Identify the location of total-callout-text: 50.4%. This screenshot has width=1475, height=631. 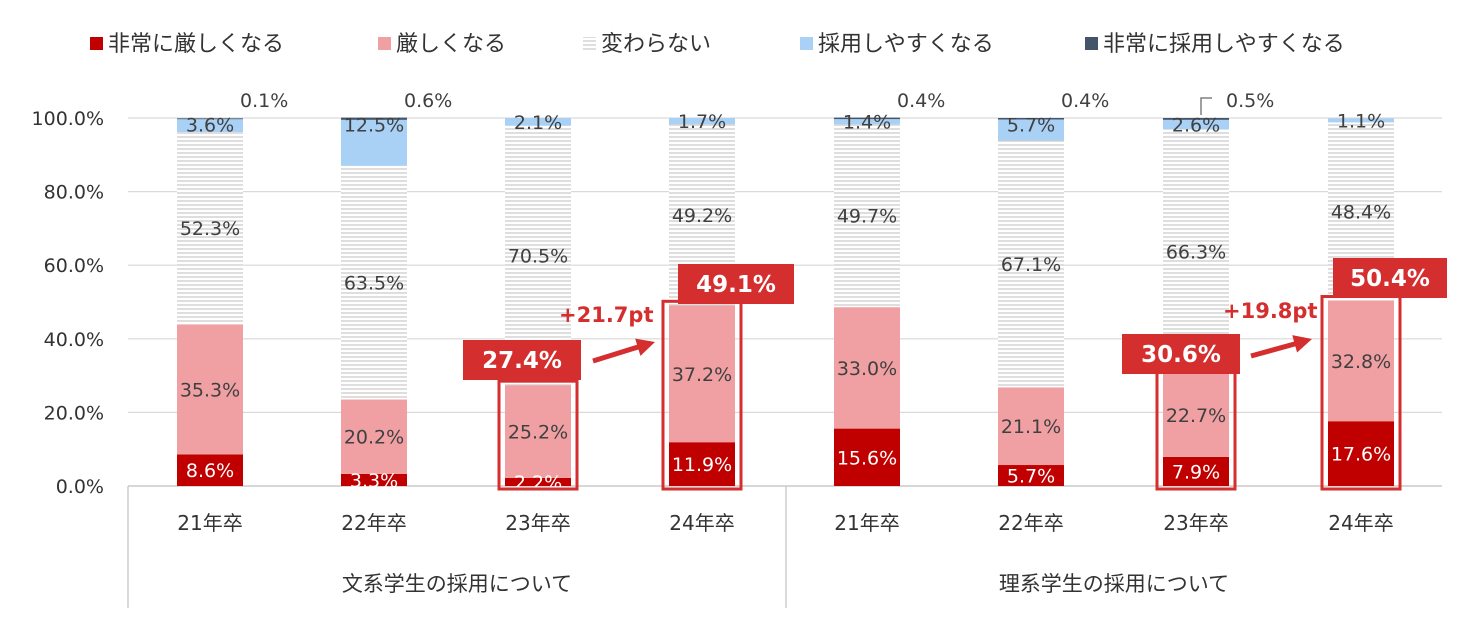
(1390, 279).